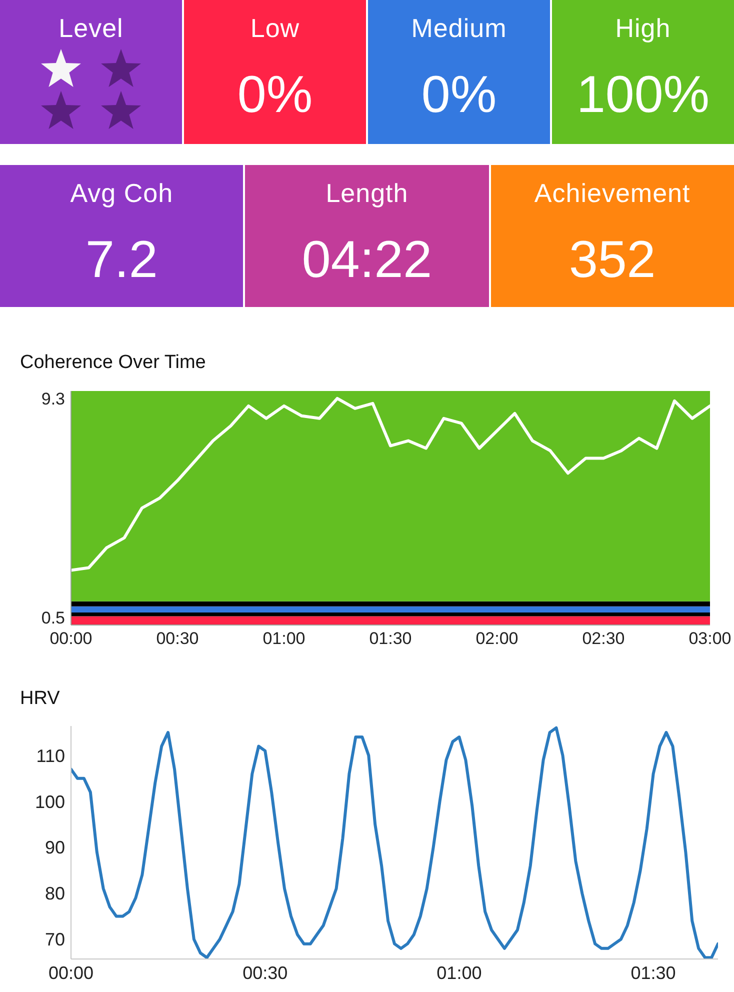 The width and height of the screenshot is (734, 992). Describe the element at coordinates (275, 28) in the screenshot. I see `category-label: Low` at that location.